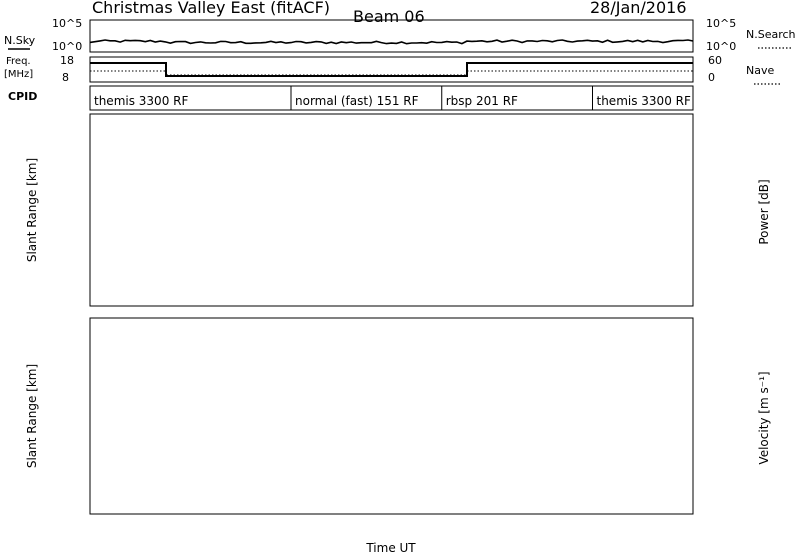 Image resolution: width=800 pixels, height=554 pixels. Describe the element at coordinates (760, 70) in the screenshot. I see `nave-label: Nave` at that location.